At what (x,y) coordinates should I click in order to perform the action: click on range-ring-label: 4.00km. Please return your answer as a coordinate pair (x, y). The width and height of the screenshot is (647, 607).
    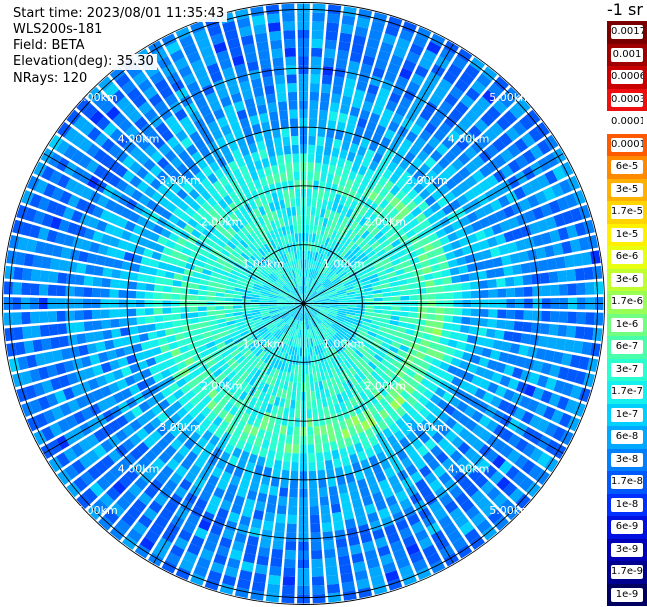
    Looking at the image, I should click on (139, 139).